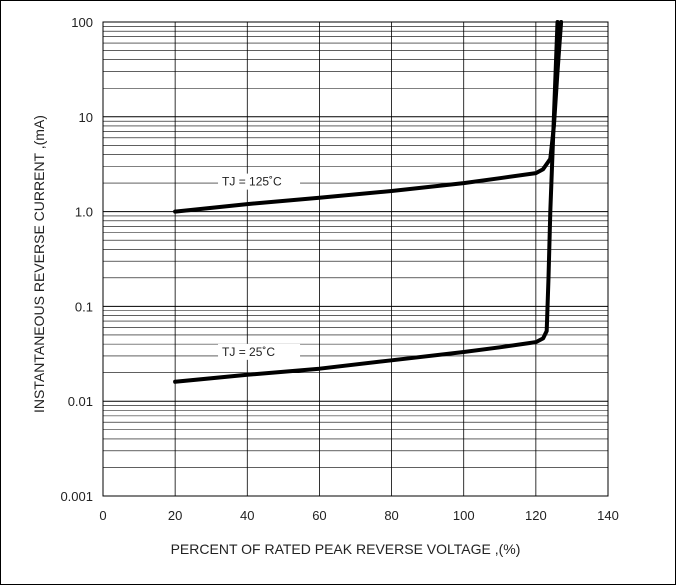  Describe the element at coordinates (102, 515) in the screenshot. I see `x-tick-label: 0` at that location.